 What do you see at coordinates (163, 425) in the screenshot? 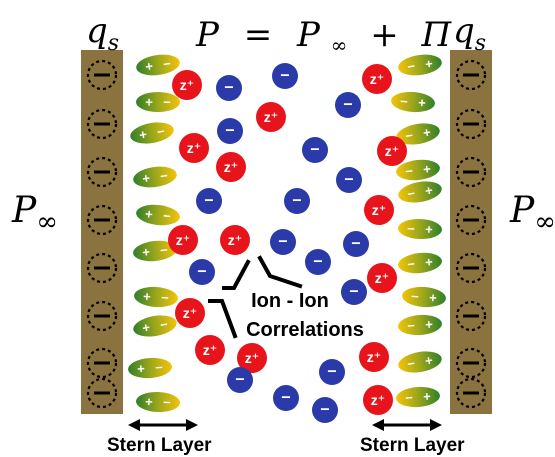
I see `stern-arrow-left` at bounding box center [163, 425].